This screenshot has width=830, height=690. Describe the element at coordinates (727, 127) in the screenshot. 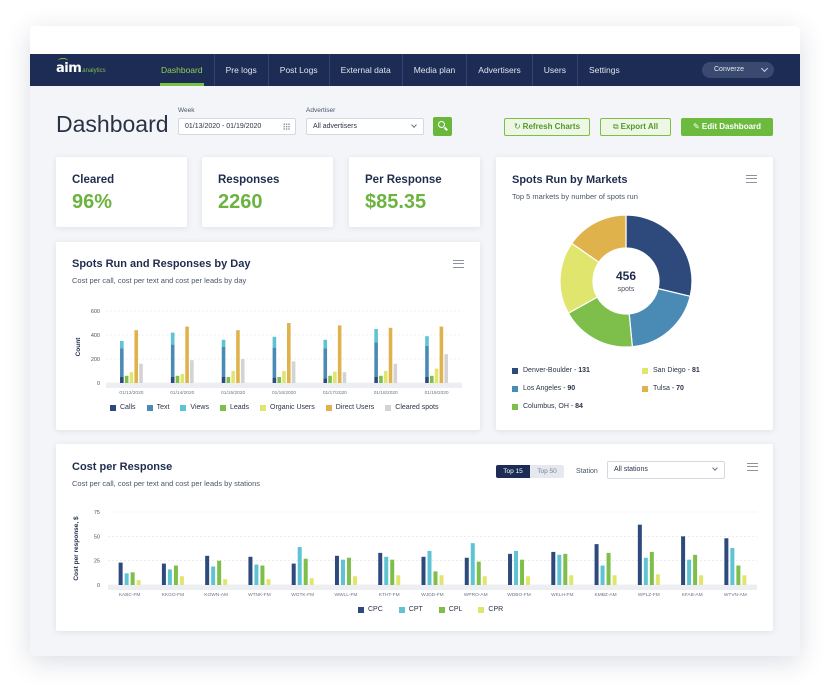

I see `edit-dashboard-button: ✎ Edit Dashboard` at that location.